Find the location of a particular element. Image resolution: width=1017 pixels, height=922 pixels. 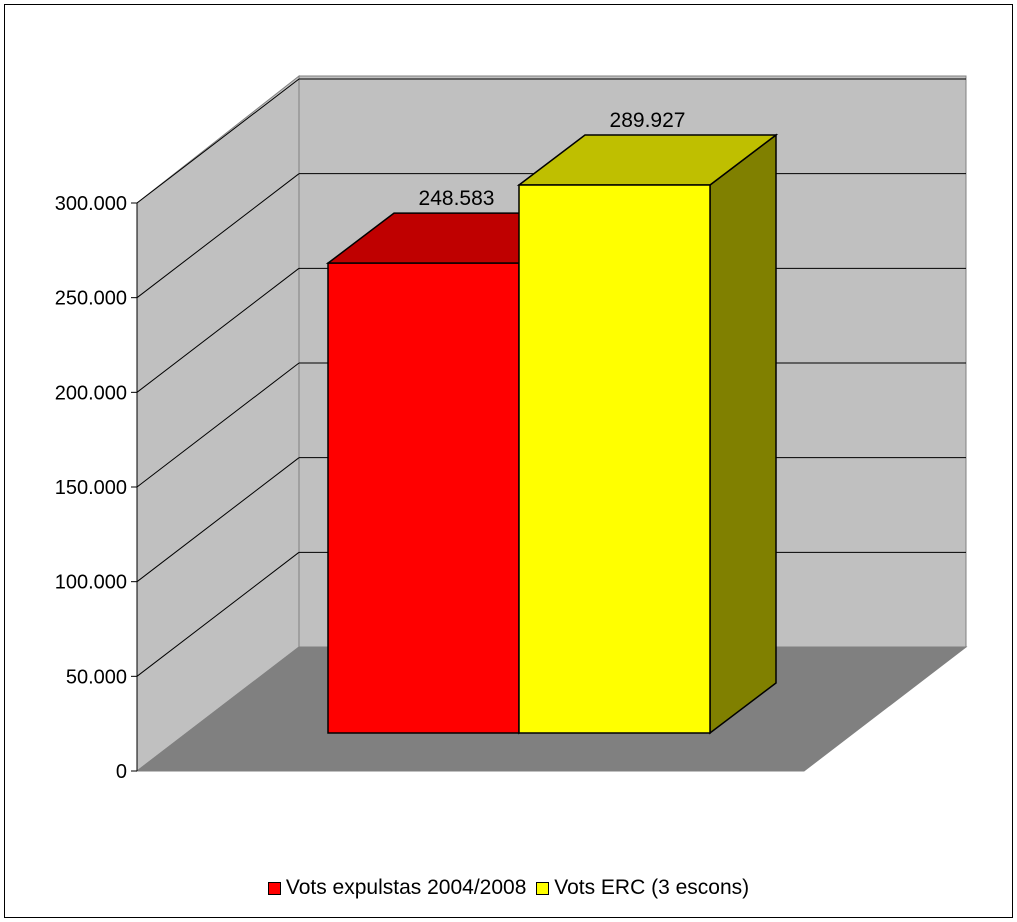

data-label-0: 248.583 is located at coordinates (457, 198).